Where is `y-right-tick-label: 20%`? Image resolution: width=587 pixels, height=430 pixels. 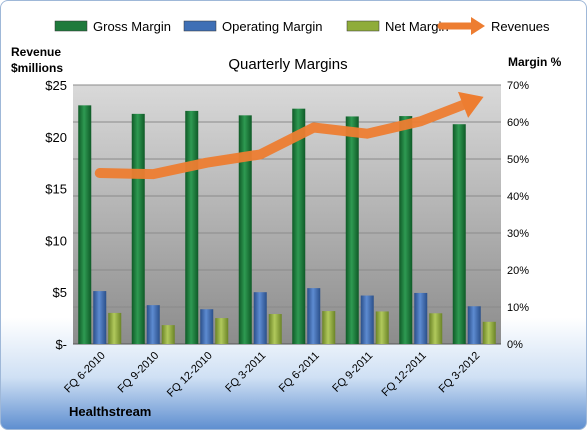 y-right-tick-label: 20% is located at coordinates (518, 271).